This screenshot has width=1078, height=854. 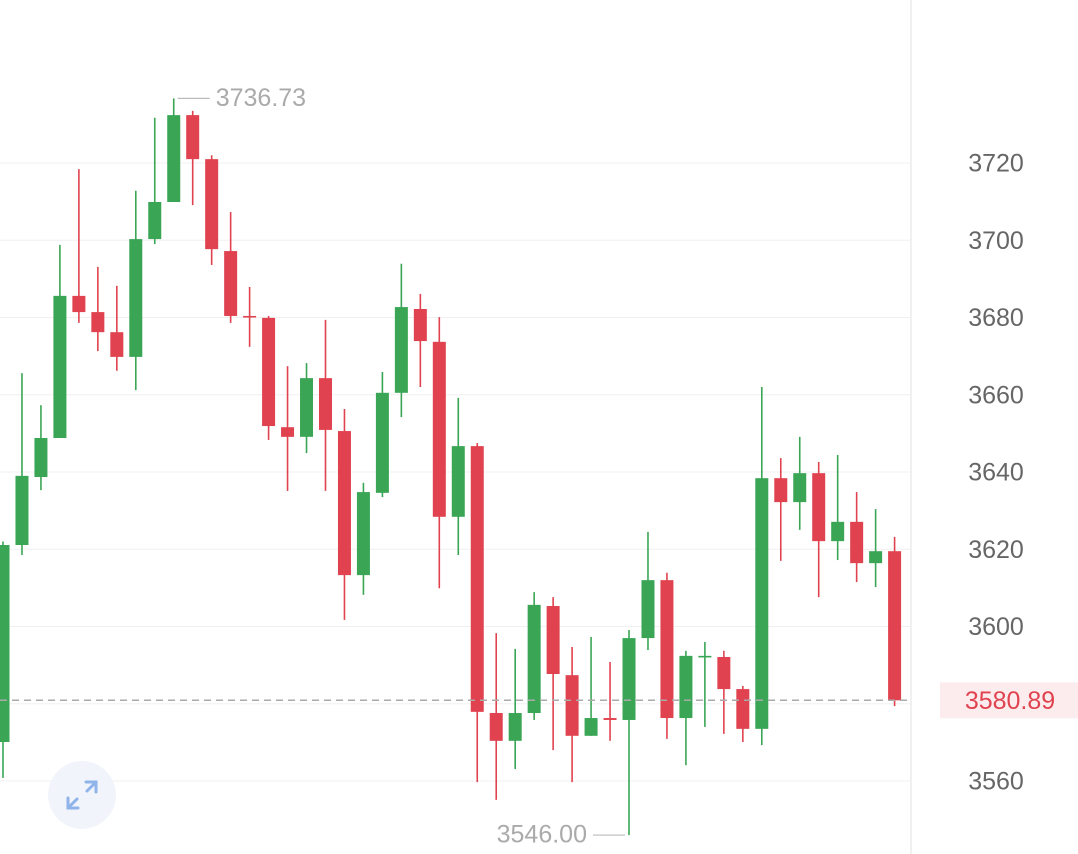 What do you see at coordinates (261, 98) in the screenshot?
I see `high-label: 3736.73` at bounding box center [261, 98].